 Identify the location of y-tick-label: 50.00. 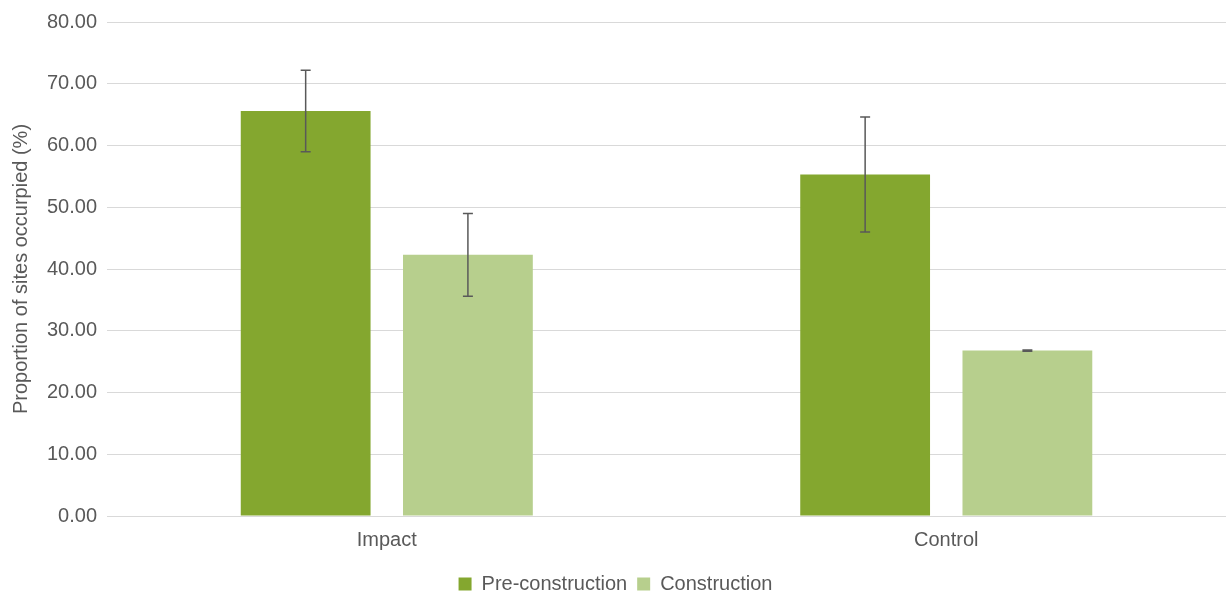
(72, 205).